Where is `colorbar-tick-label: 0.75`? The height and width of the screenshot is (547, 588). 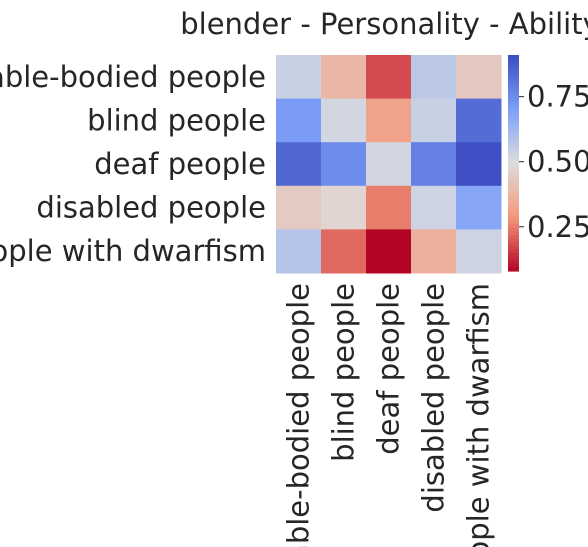 colorbar-tick-label: 0.75 is located at coordinates (557, 97).